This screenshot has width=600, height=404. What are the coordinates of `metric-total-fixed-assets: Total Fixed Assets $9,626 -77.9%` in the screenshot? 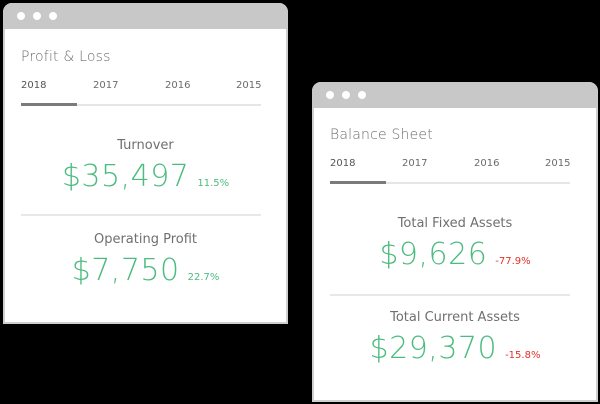 It's located at (455, 244).